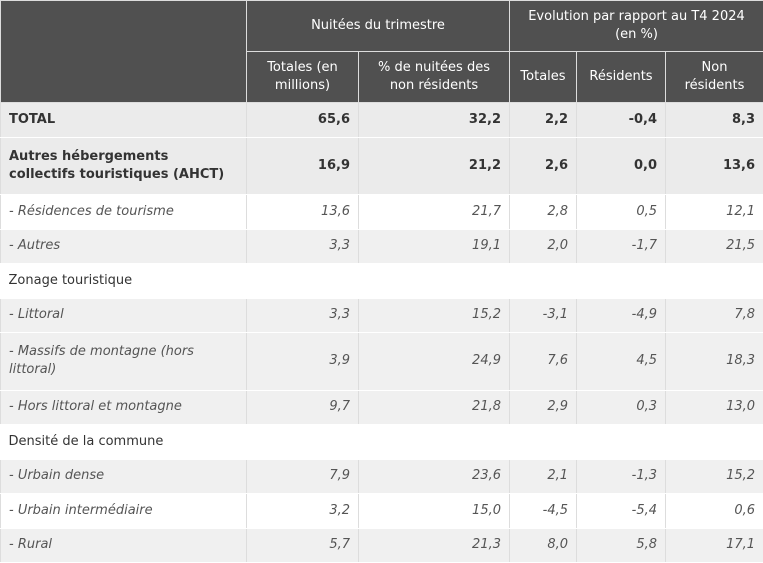 This screenshot has width=763, height=563. What do you see at coordinates (302, 511) in the screenshot?
I see `cell: 3,2` at bounding box center [302, 511].